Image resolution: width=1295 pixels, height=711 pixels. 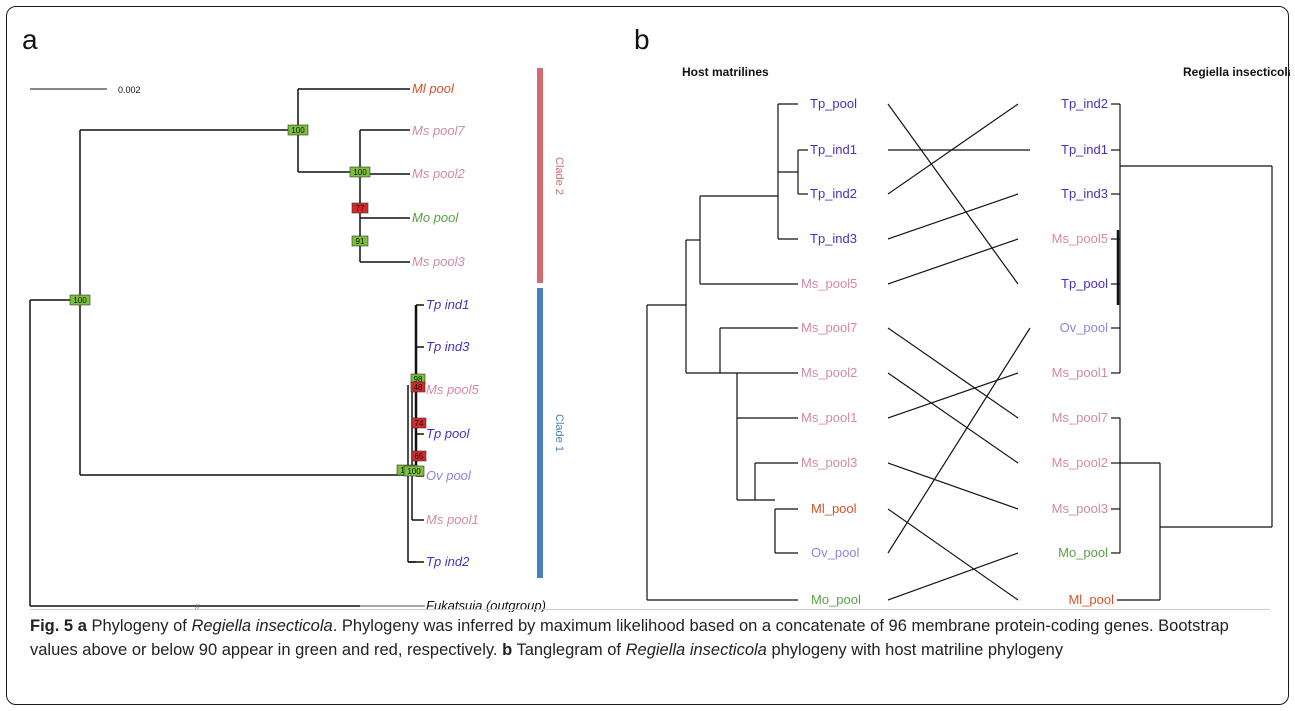 I want to click on clade-2-label: Clade 2, so click(x=559, y=176).